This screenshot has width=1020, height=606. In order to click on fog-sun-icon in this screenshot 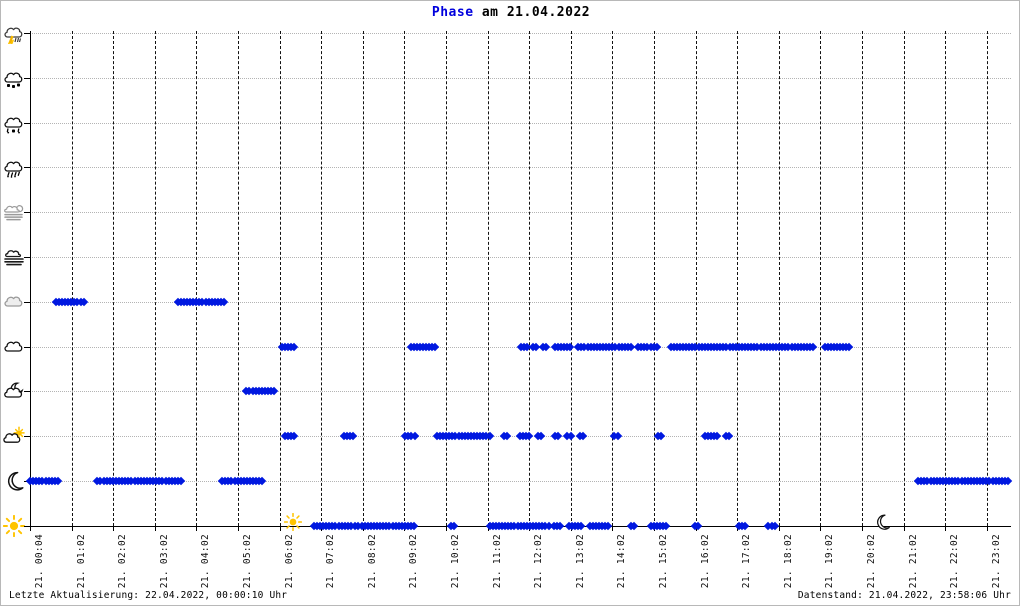, I will do `click(14, 212)`.